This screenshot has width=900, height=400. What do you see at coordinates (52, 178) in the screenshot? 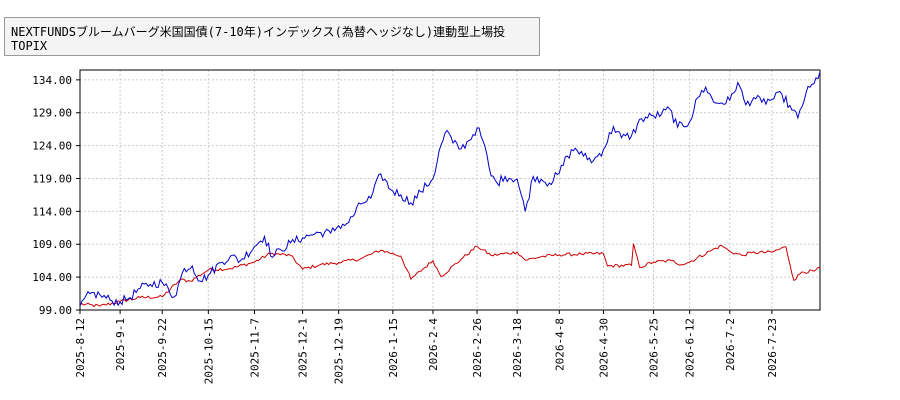
I see `y-tick-label: 119.00` at bounding box center [52, 178].